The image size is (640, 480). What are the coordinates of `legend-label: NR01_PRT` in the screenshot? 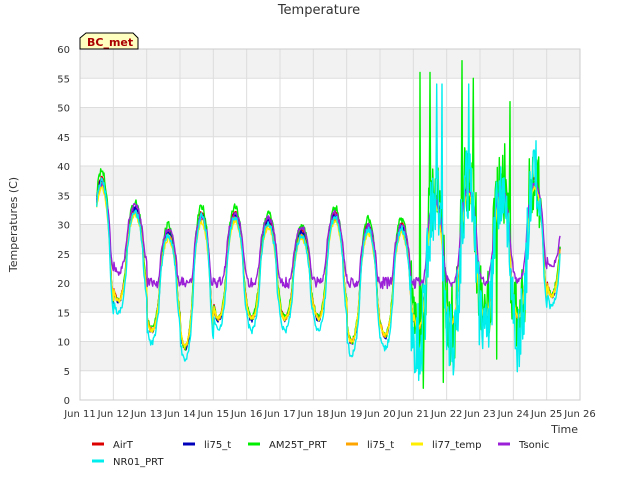 It's located at (138, 462).